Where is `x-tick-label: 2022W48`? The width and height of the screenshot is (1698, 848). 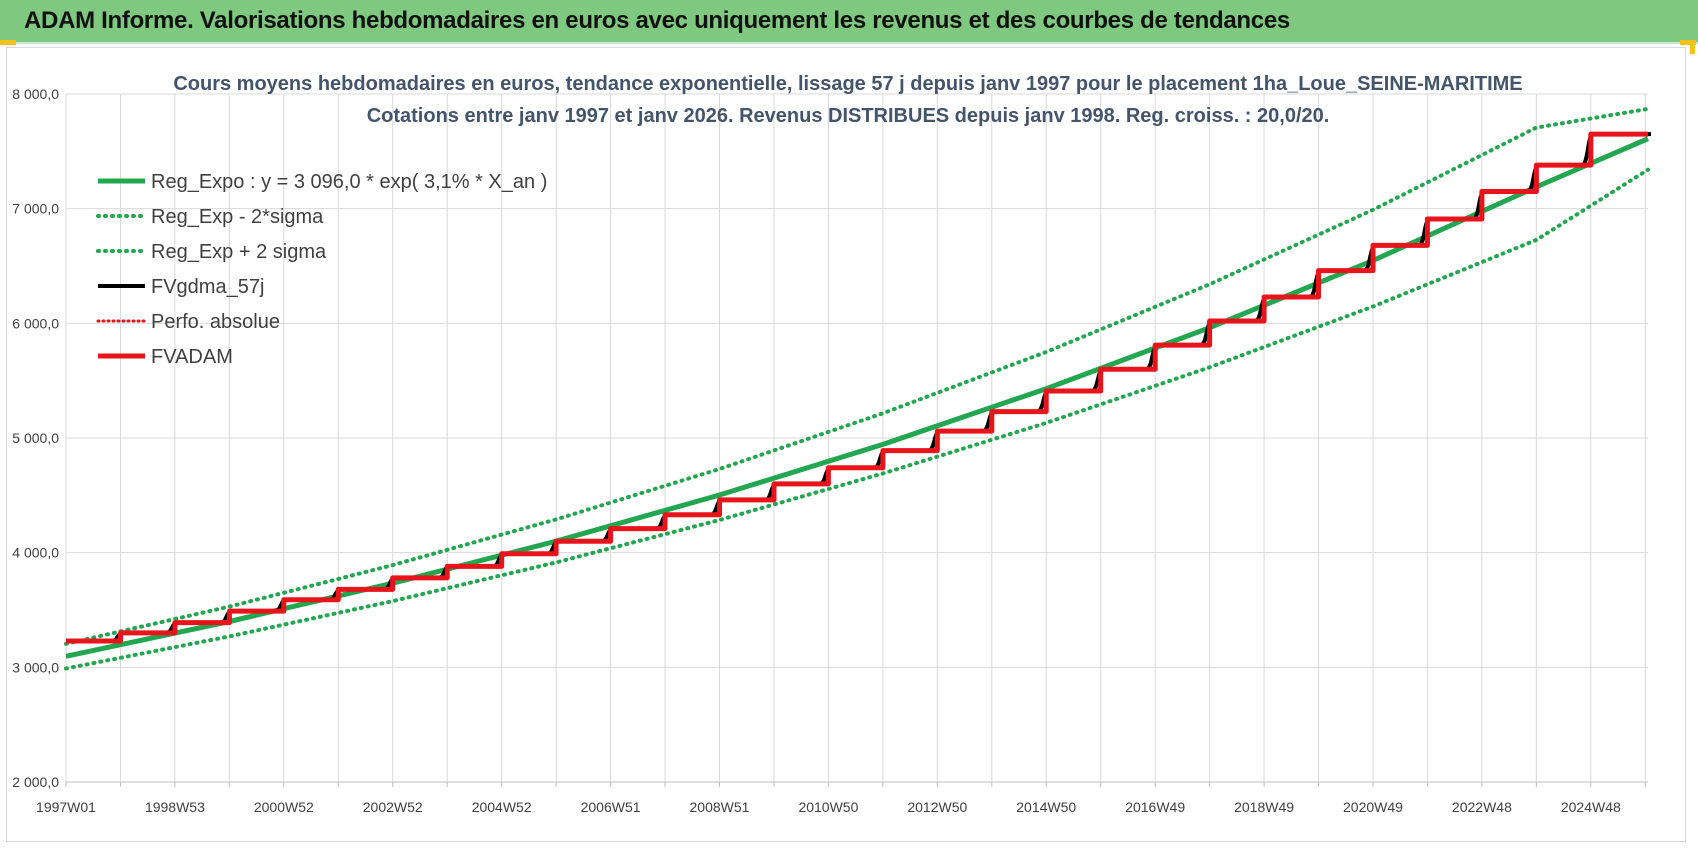
x-tick-label: 2022W48 is located at coordinates (1482, 807).